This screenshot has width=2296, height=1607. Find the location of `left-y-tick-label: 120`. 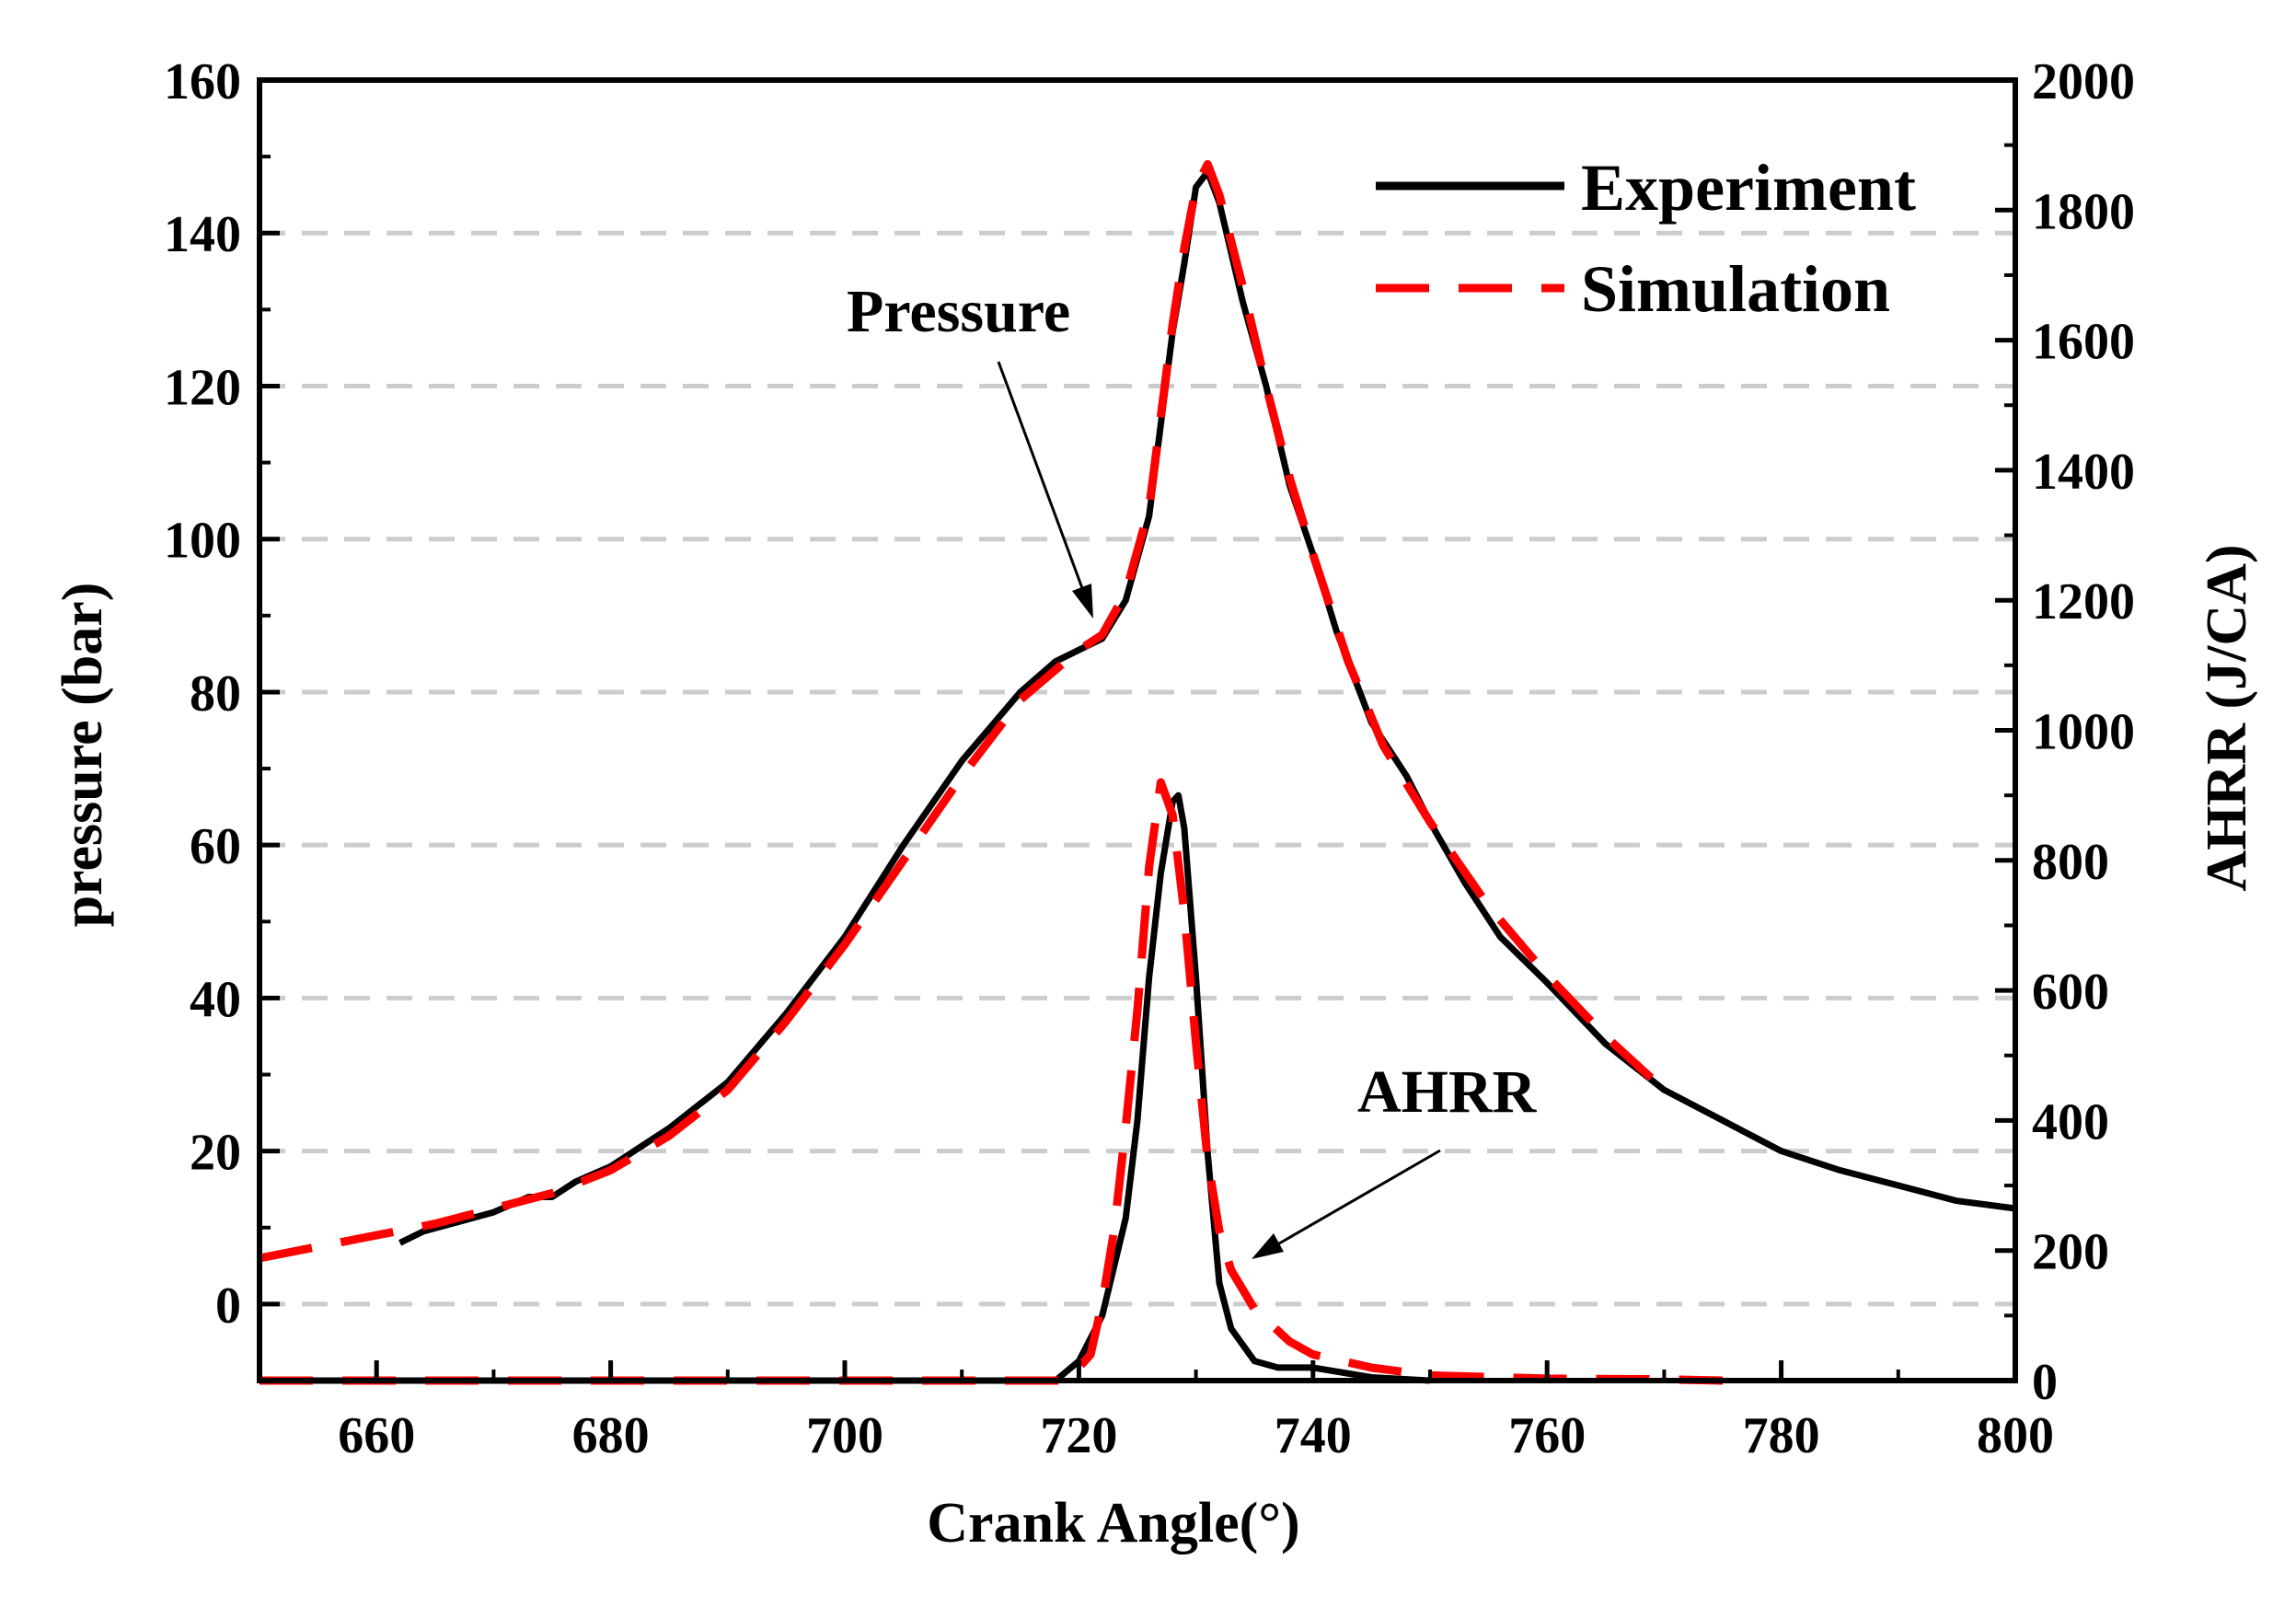

left-y-tick-label: 120 is located at coordinates (203, 387).